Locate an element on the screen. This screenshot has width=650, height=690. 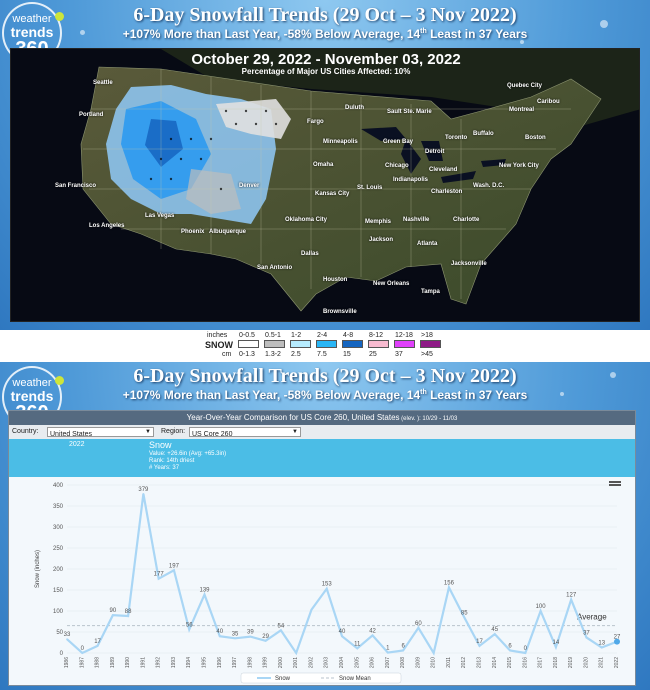
data-label: 11 is located at coordinates (357, 644).